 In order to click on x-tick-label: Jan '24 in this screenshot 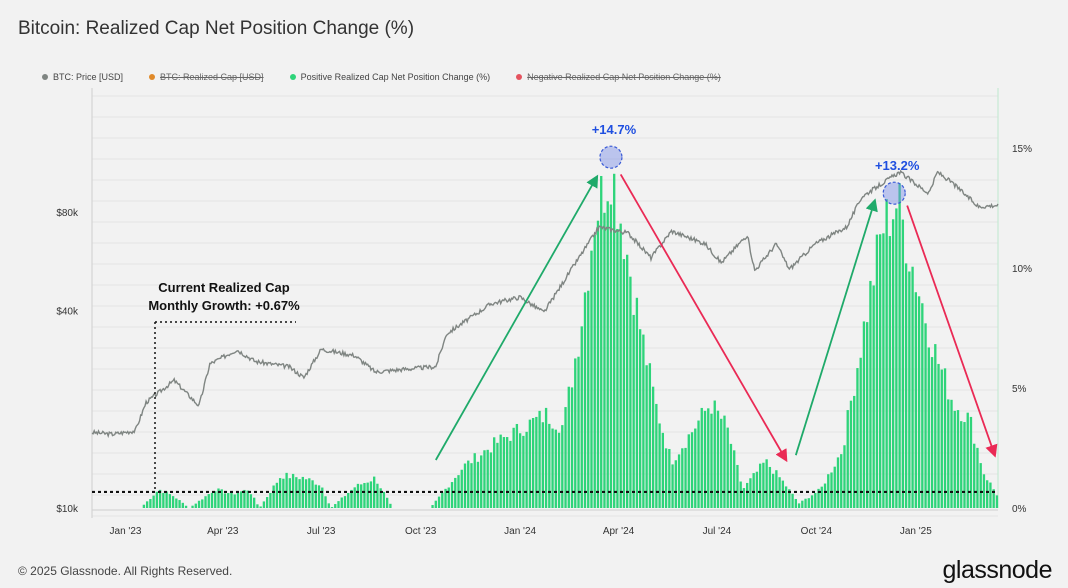, I will do `click(520, 531)`.